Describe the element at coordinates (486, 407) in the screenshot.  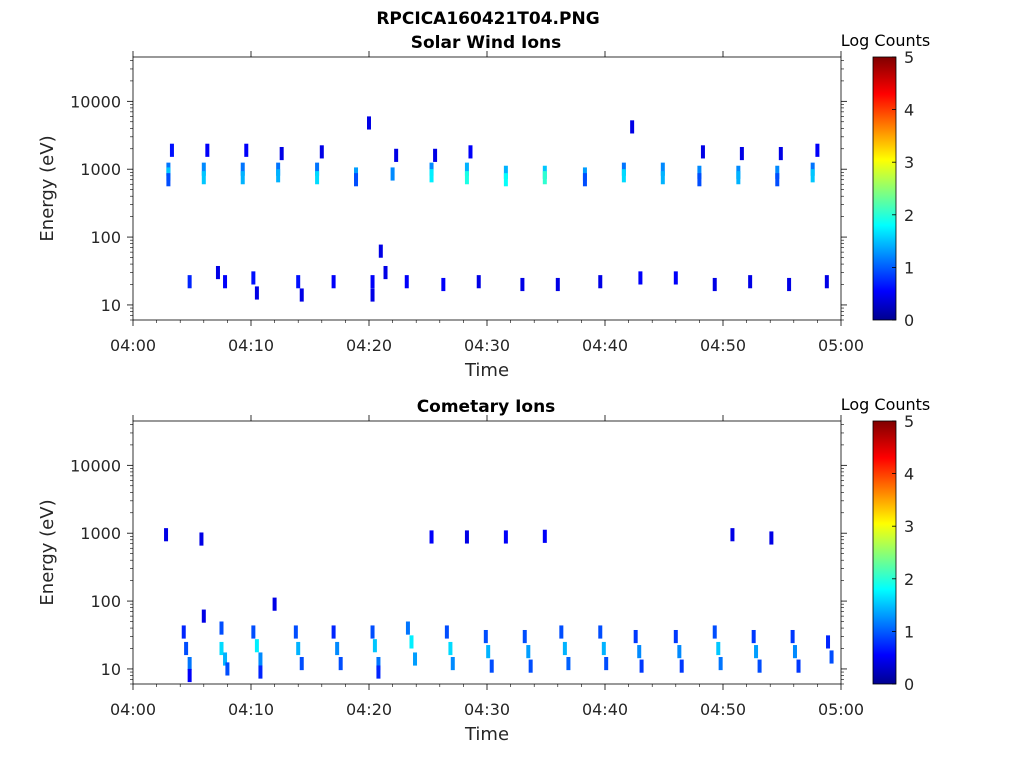
I see `chart-title: Cometary Ions` at that location.